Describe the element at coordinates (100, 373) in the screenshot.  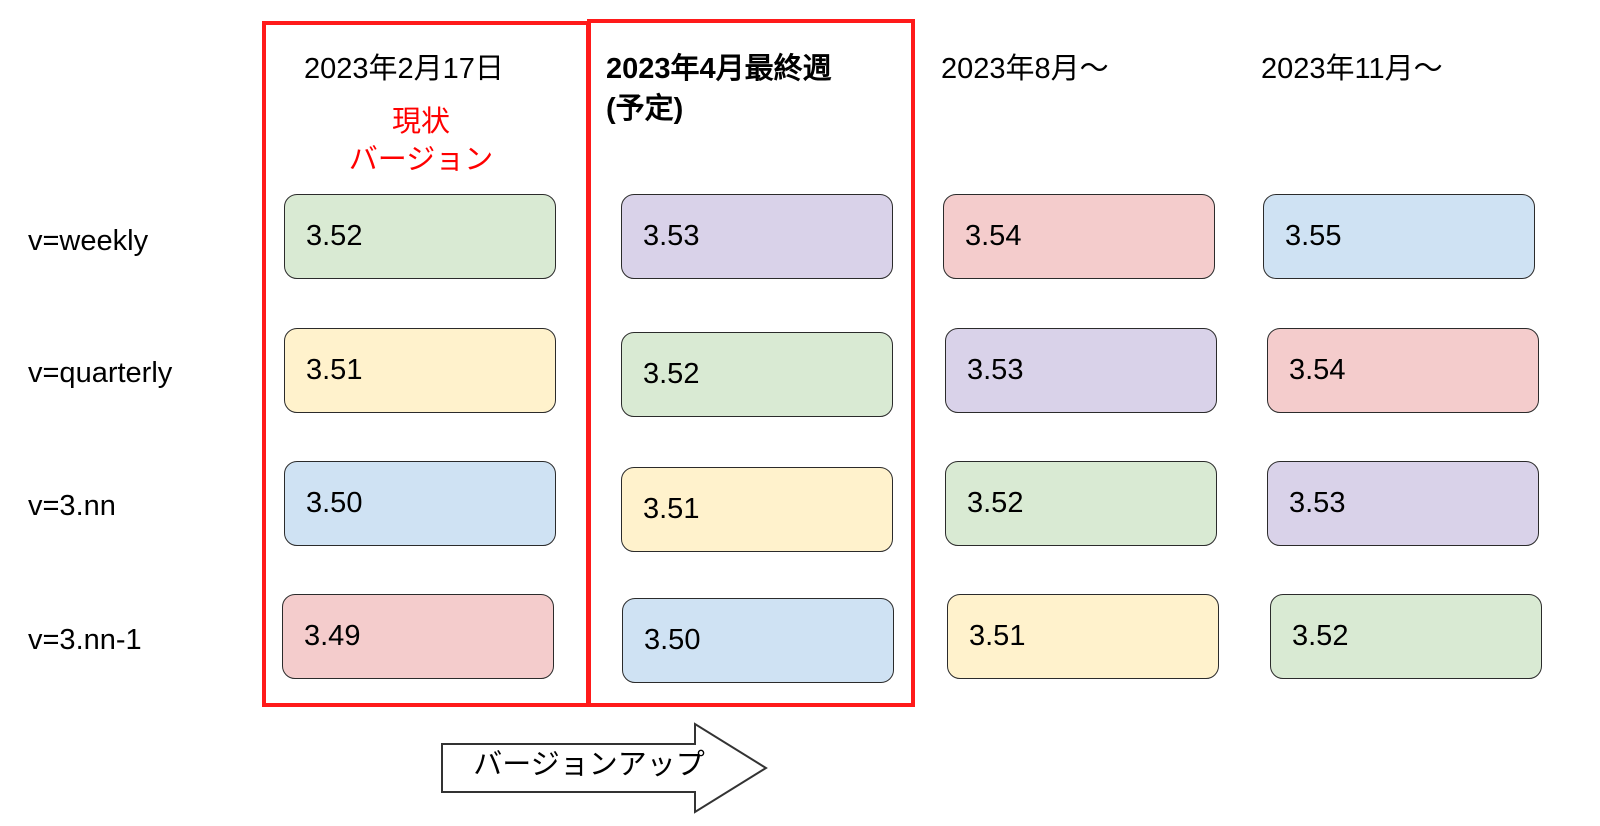
I see `row-label-quarterly: v=quarterly` at that location.